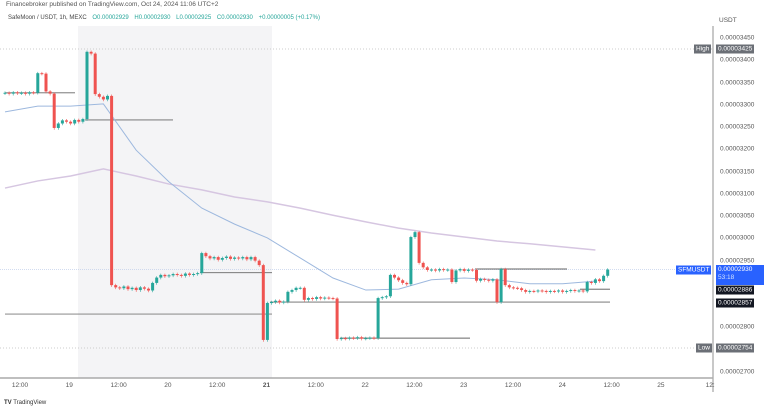 This screenshot has height=412, width=768. I want to click on level-value-2: 0.00002857, so click(735, 303).